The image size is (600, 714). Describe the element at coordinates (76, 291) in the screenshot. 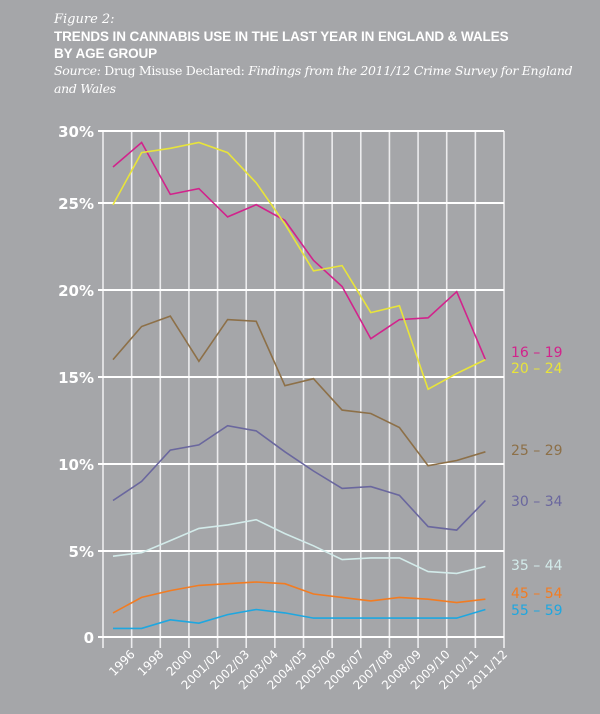

I see `y-tick-label: 20%` at that location.